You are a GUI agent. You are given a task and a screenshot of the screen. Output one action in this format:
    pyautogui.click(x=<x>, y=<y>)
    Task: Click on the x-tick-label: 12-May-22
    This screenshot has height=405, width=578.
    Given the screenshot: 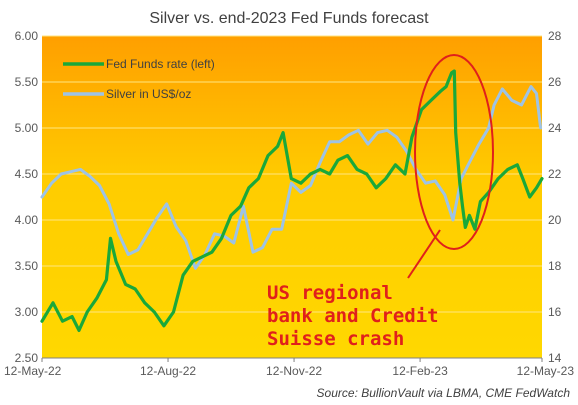 What is the action you would take?
    pyautogui.click(x=33, y=371)
    